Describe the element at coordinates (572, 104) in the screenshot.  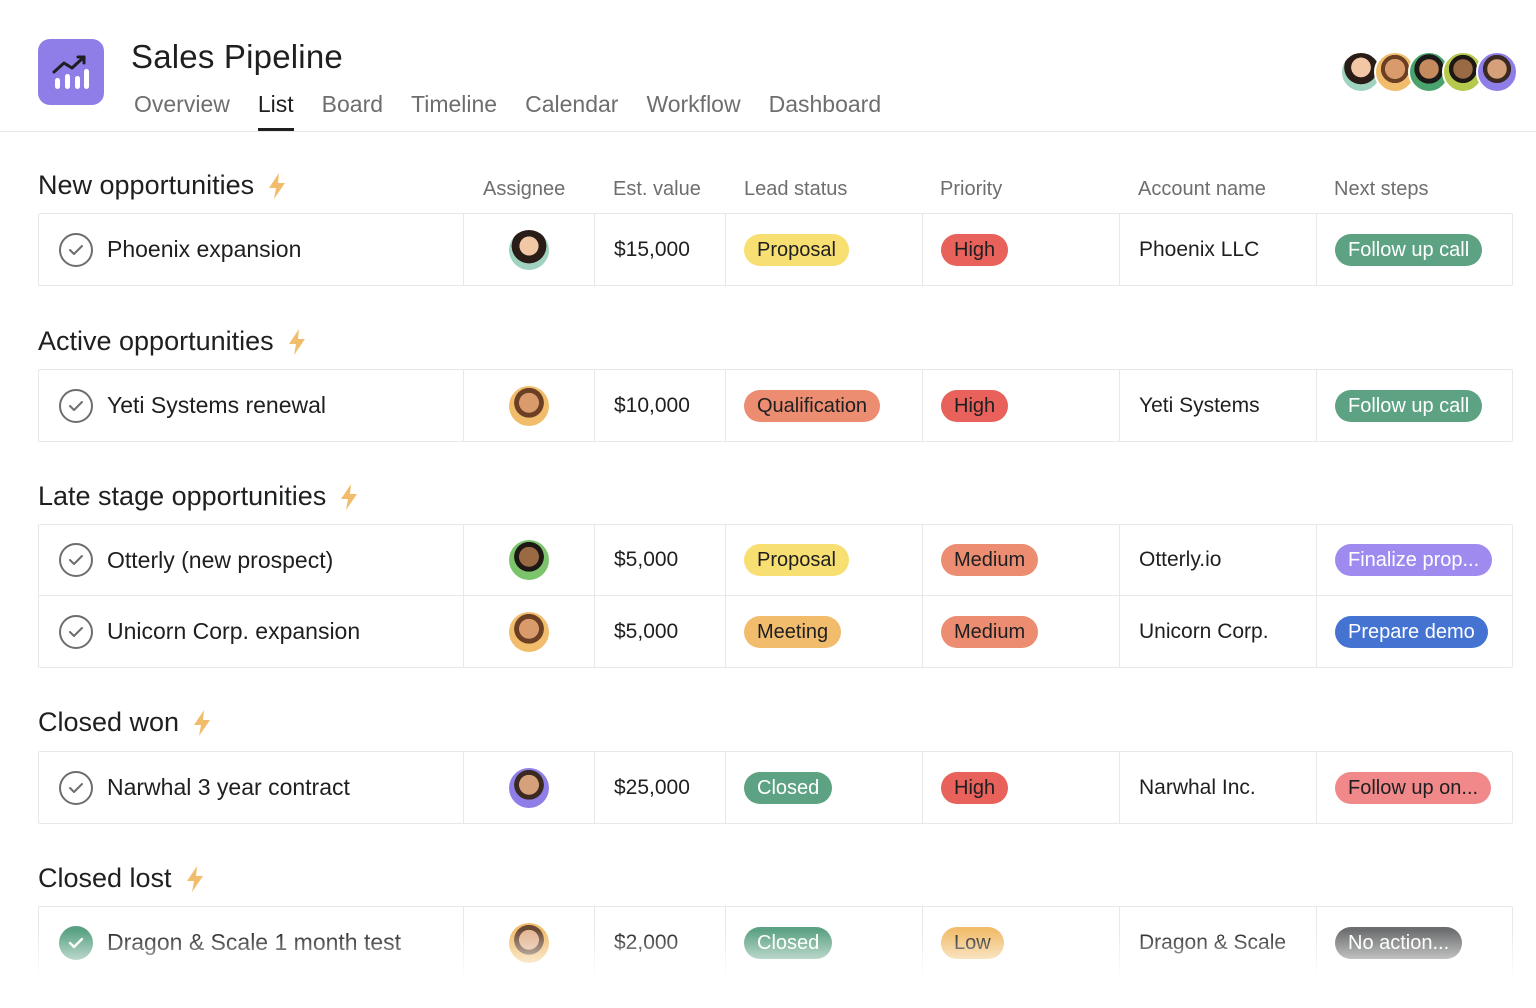
I see `tab-calendar: Calendar` at that location.